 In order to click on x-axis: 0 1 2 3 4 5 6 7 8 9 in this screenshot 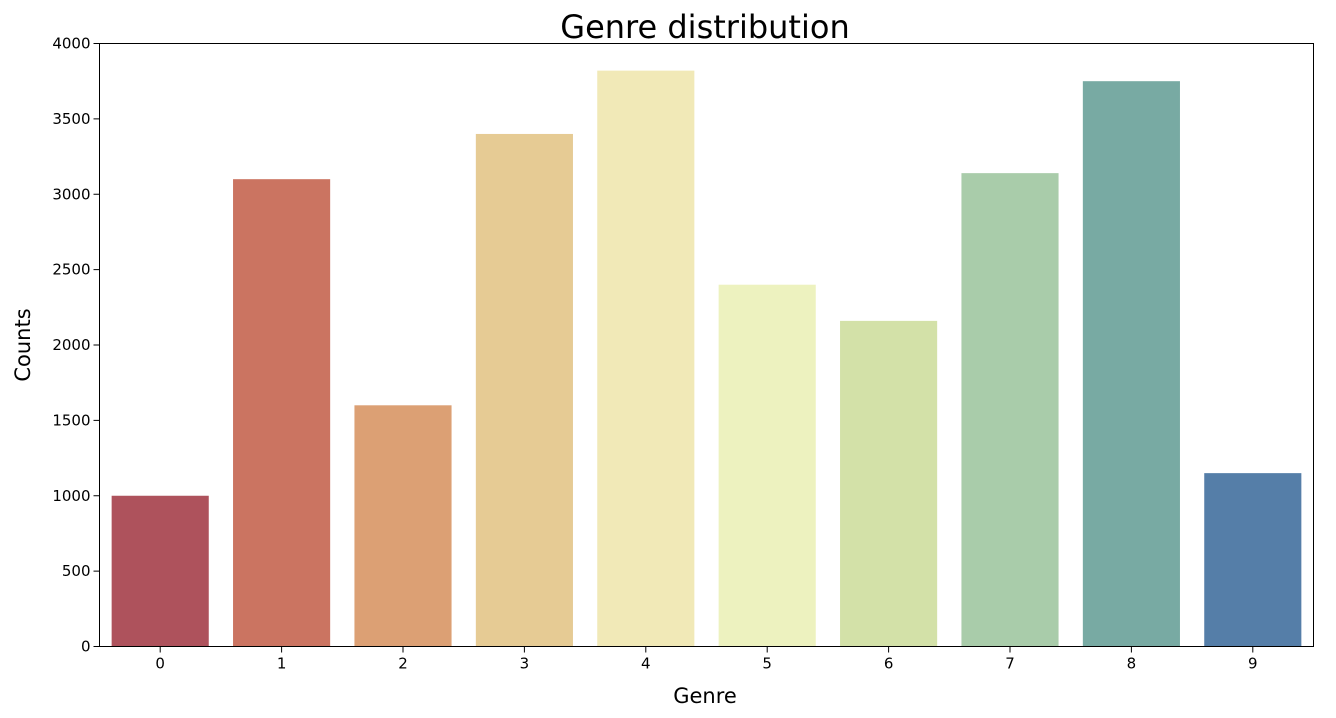, I will do `click(706, 659)`.